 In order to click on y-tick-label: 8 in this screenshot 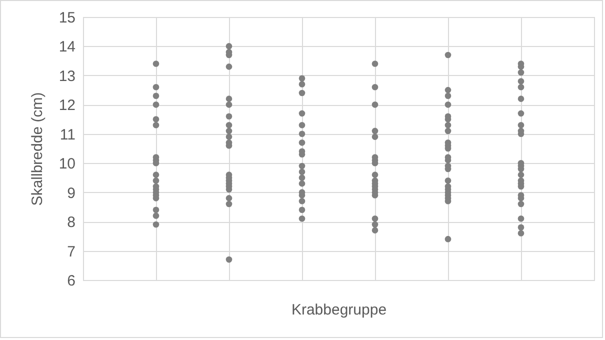, I will do `click(71, 223)`.